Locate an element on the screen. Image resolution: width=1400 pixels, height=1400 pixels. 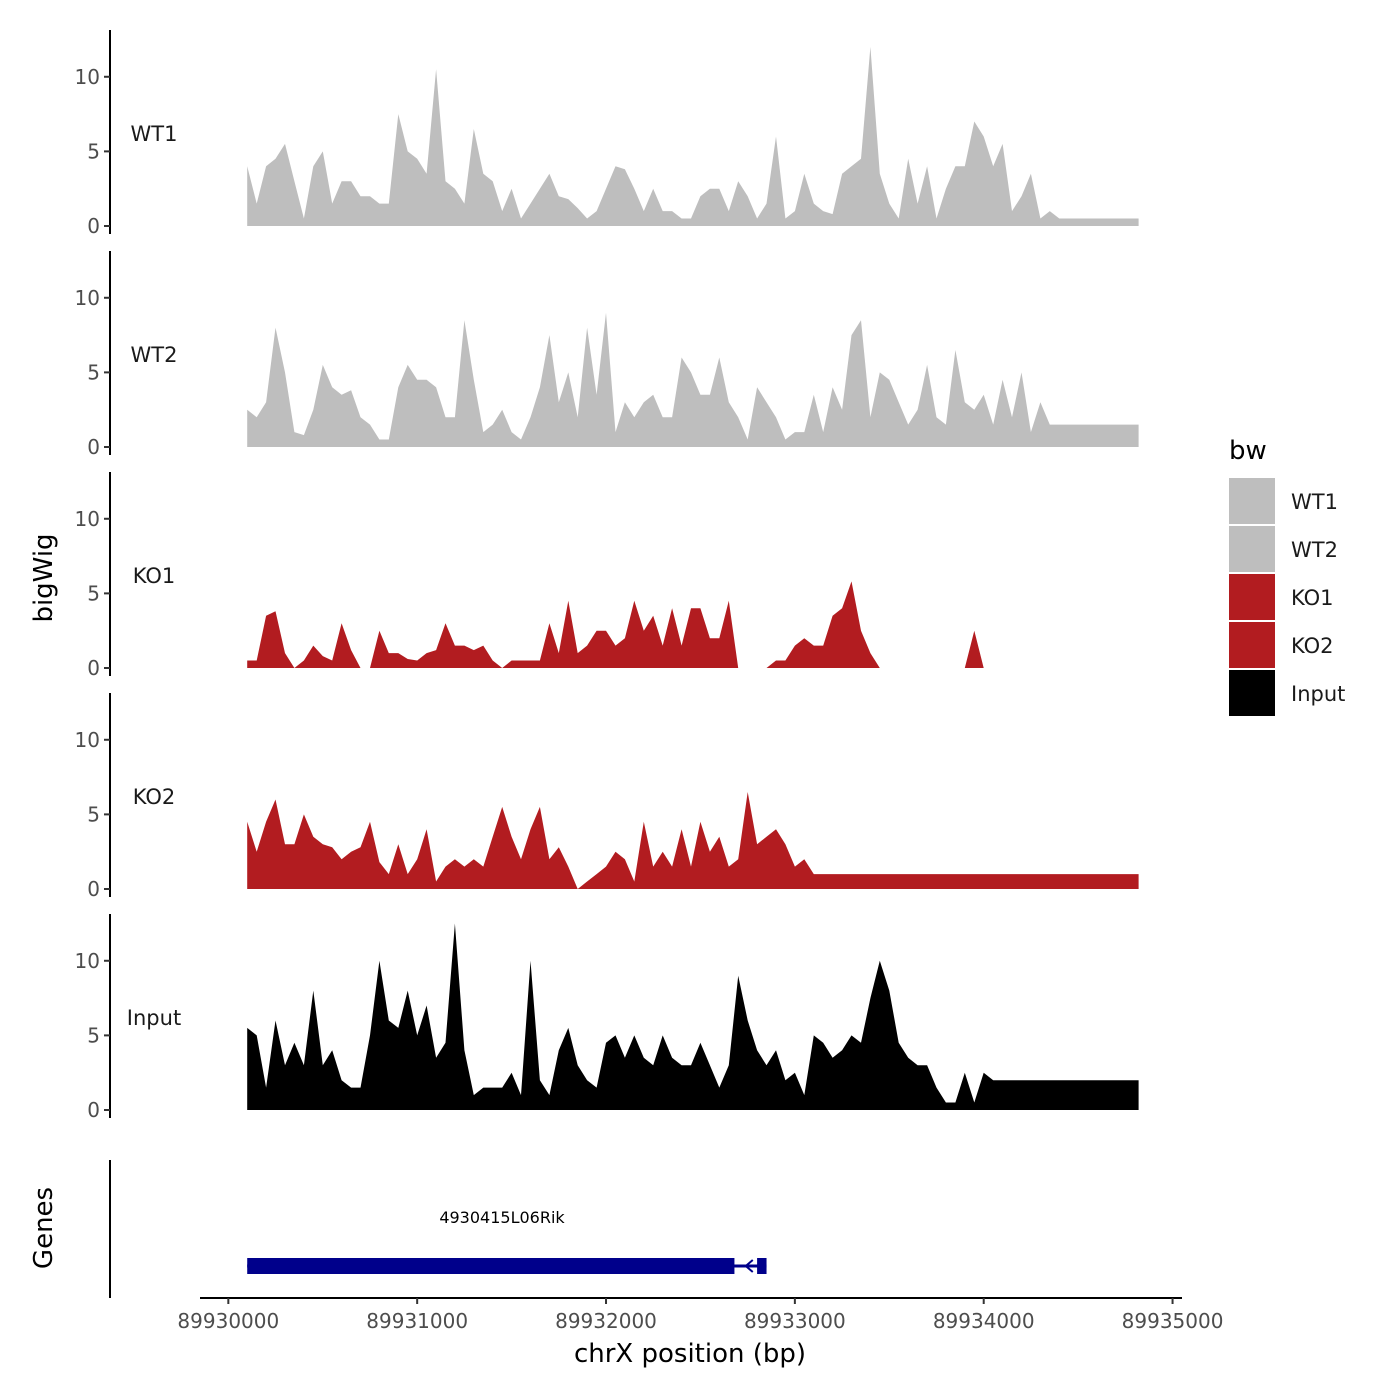
x-tick-label: 89932000 is located at coordinates (606, 1321).